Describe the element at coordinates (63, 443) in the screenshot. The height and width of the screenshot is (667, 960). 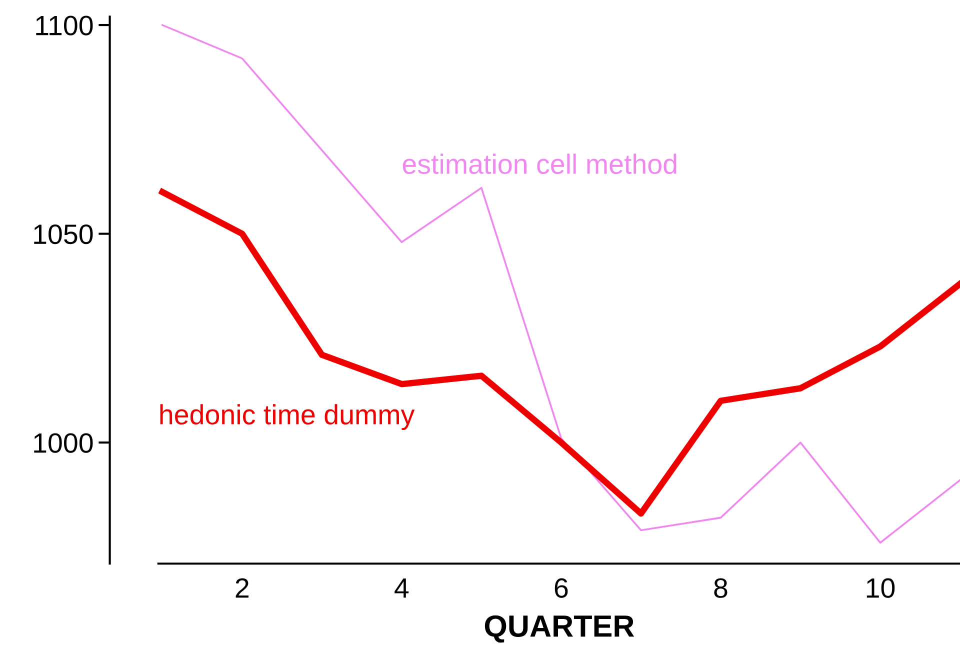
I see `y-tick-label: 1000` at that location.